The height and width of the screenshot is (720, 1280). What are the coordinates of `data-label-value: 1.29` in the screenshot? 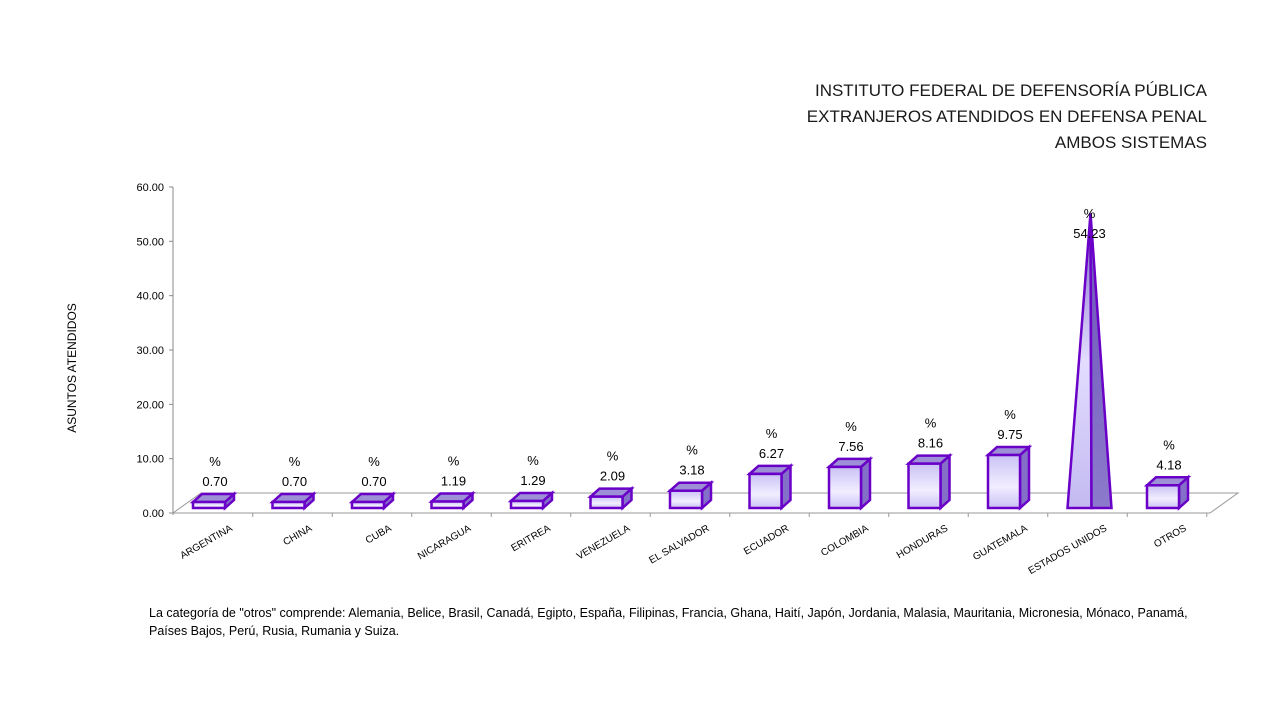 It's located at (532, 480).